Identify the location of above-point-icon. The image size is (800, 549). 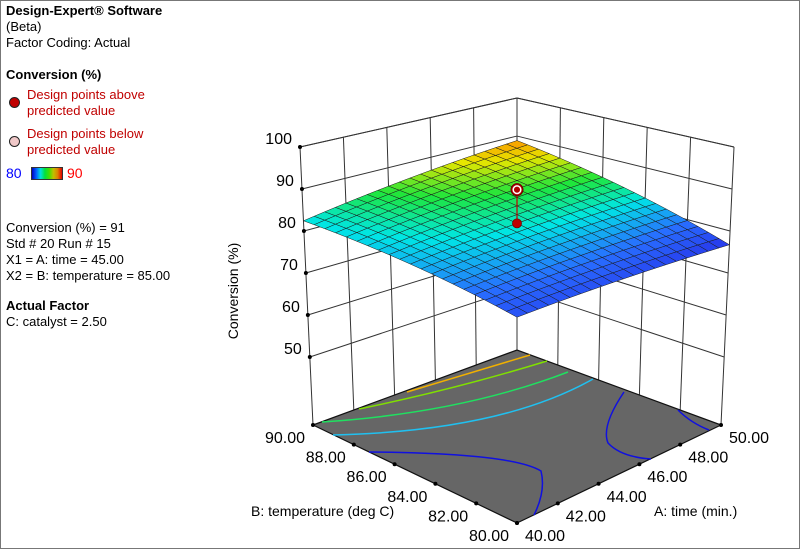
(14, 102).